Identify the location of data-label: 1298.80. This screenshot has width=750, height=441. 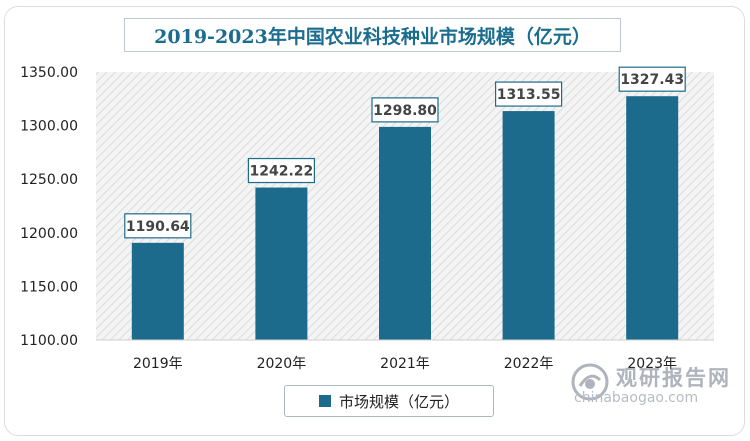
(405, 111).